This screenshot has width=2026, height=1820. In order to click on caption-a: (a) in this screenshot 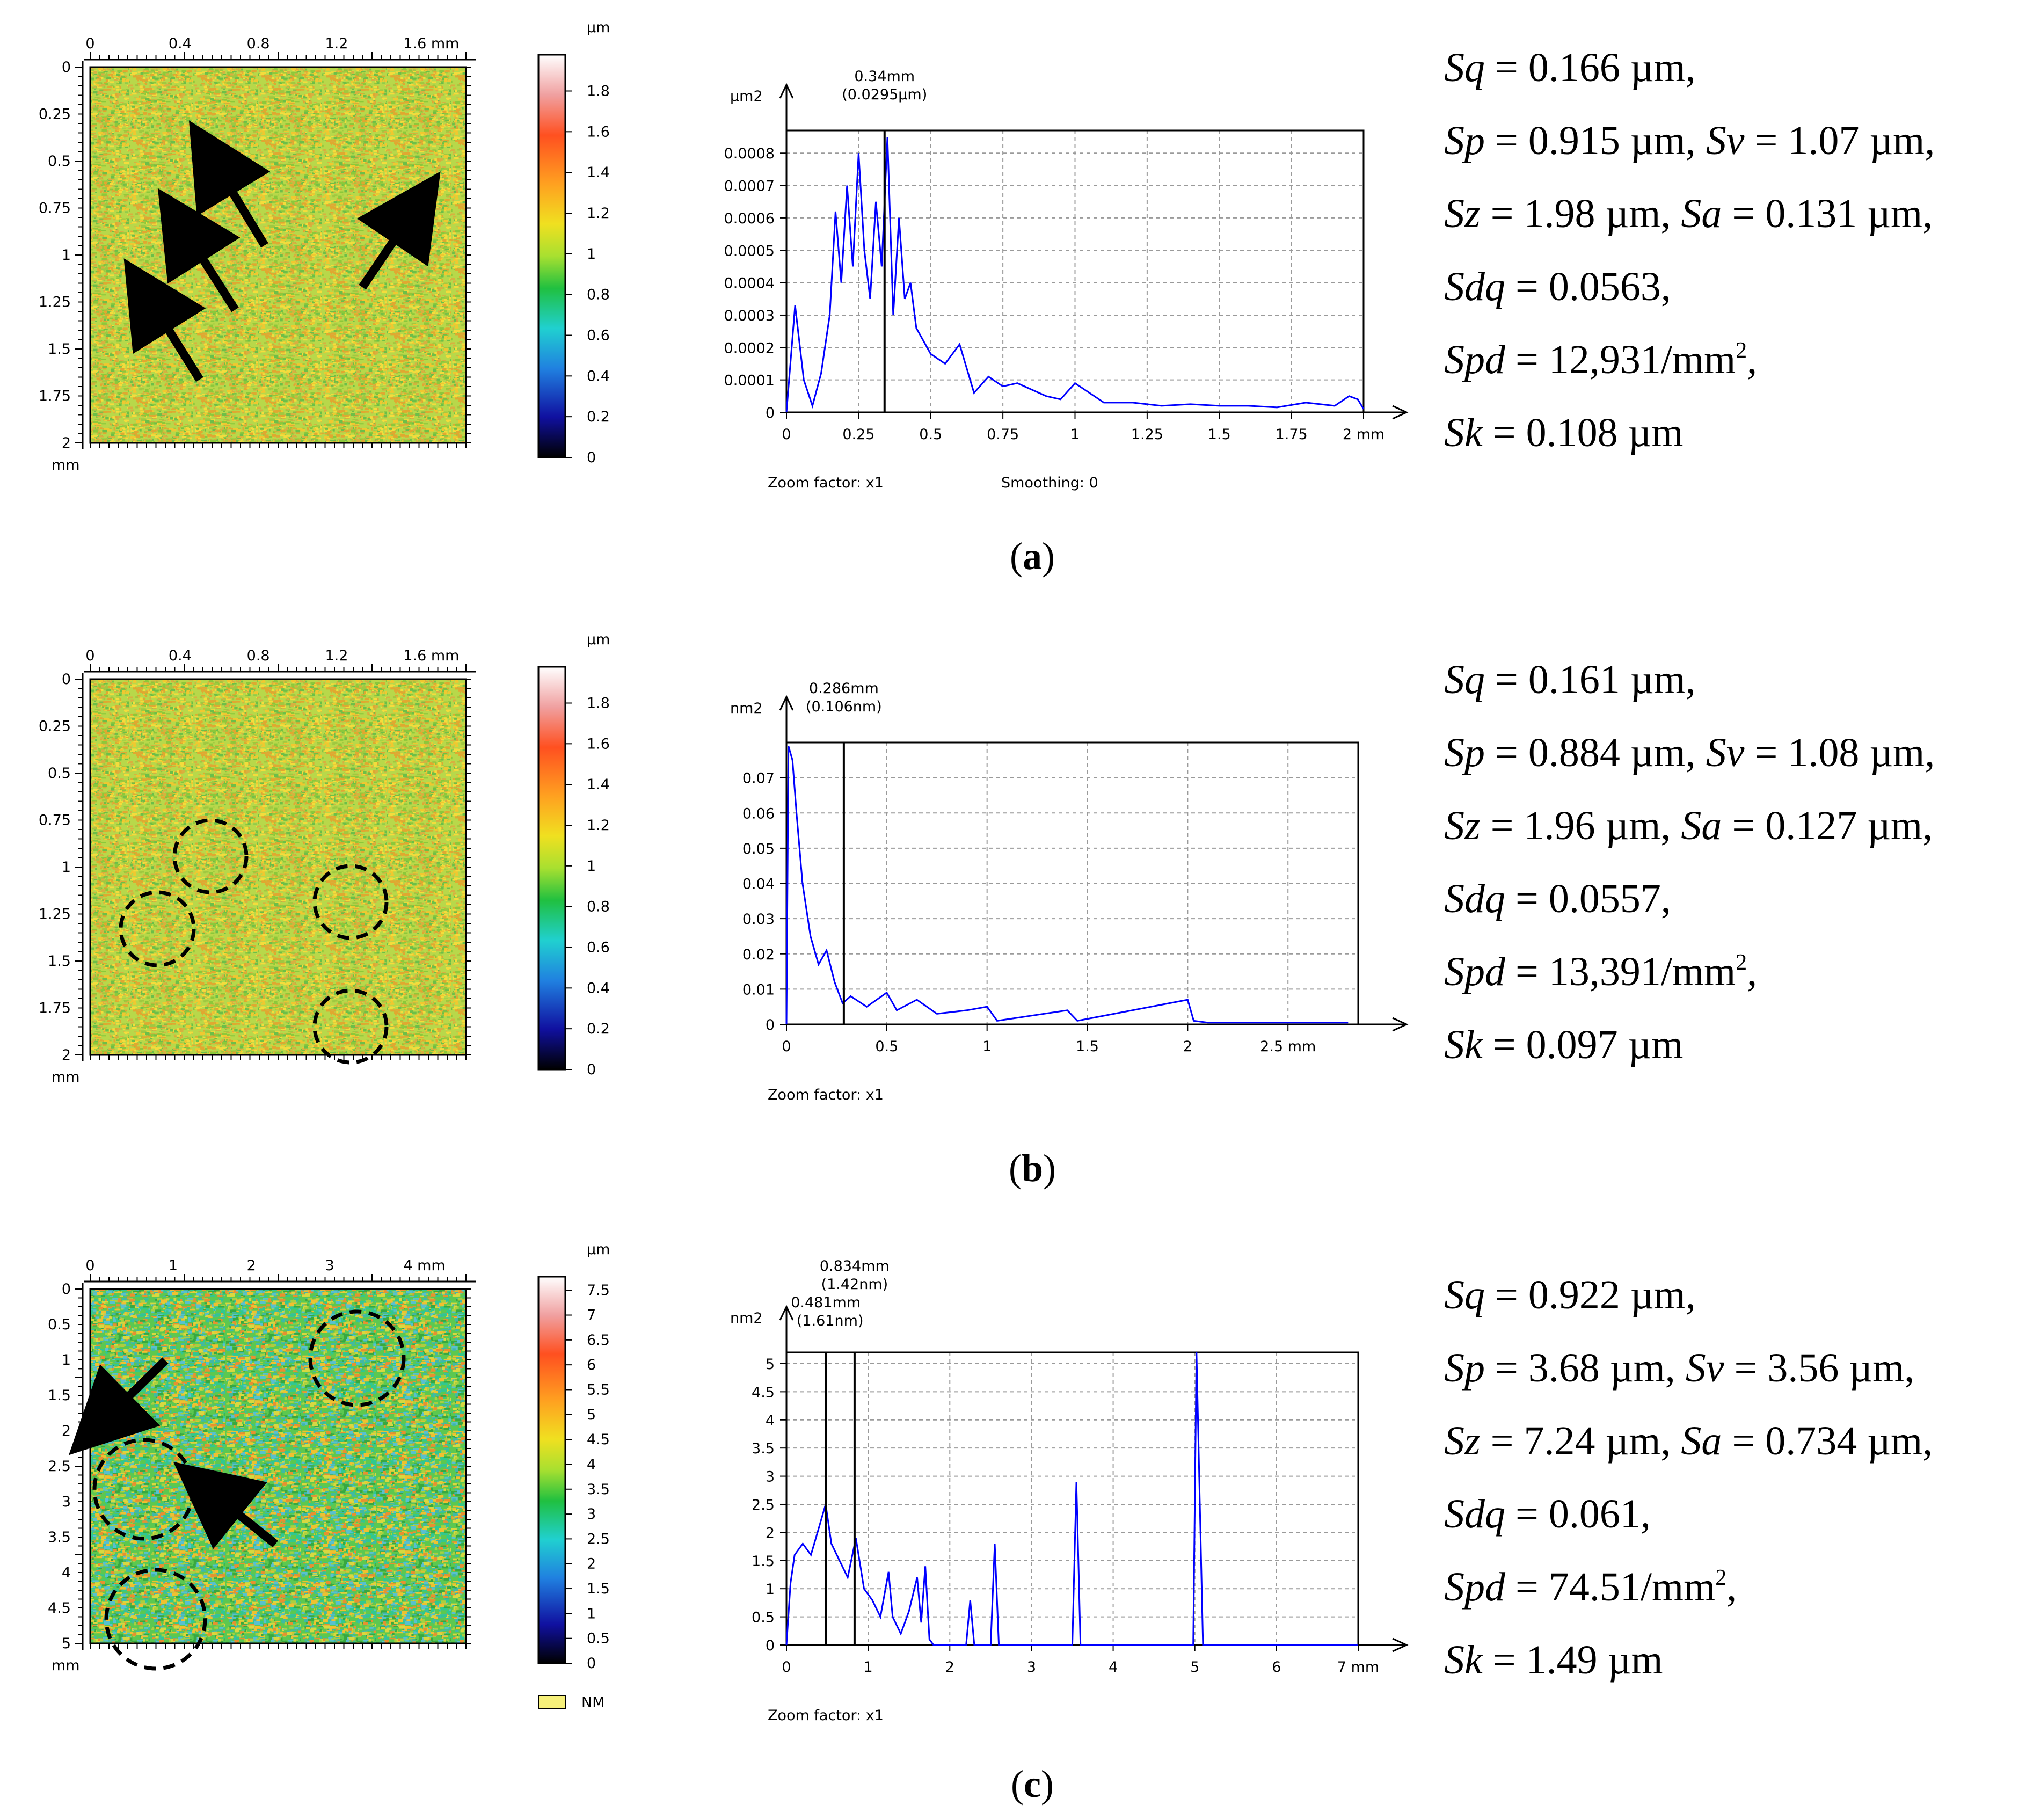, I will do `click(1033, 557)`.